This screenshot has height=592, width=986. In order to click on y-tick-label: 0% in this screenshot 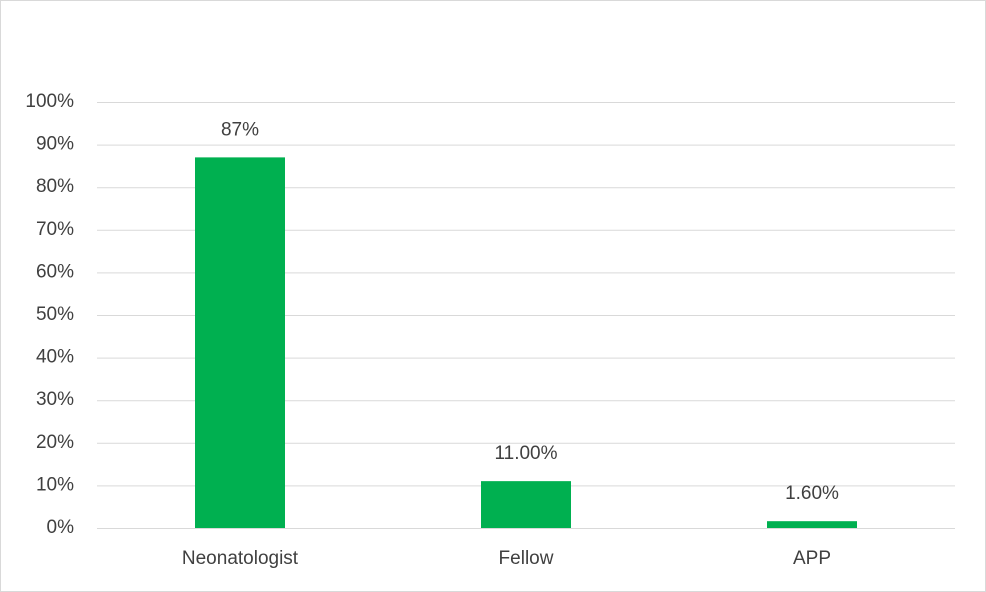, I will do `click(61, 527)`.